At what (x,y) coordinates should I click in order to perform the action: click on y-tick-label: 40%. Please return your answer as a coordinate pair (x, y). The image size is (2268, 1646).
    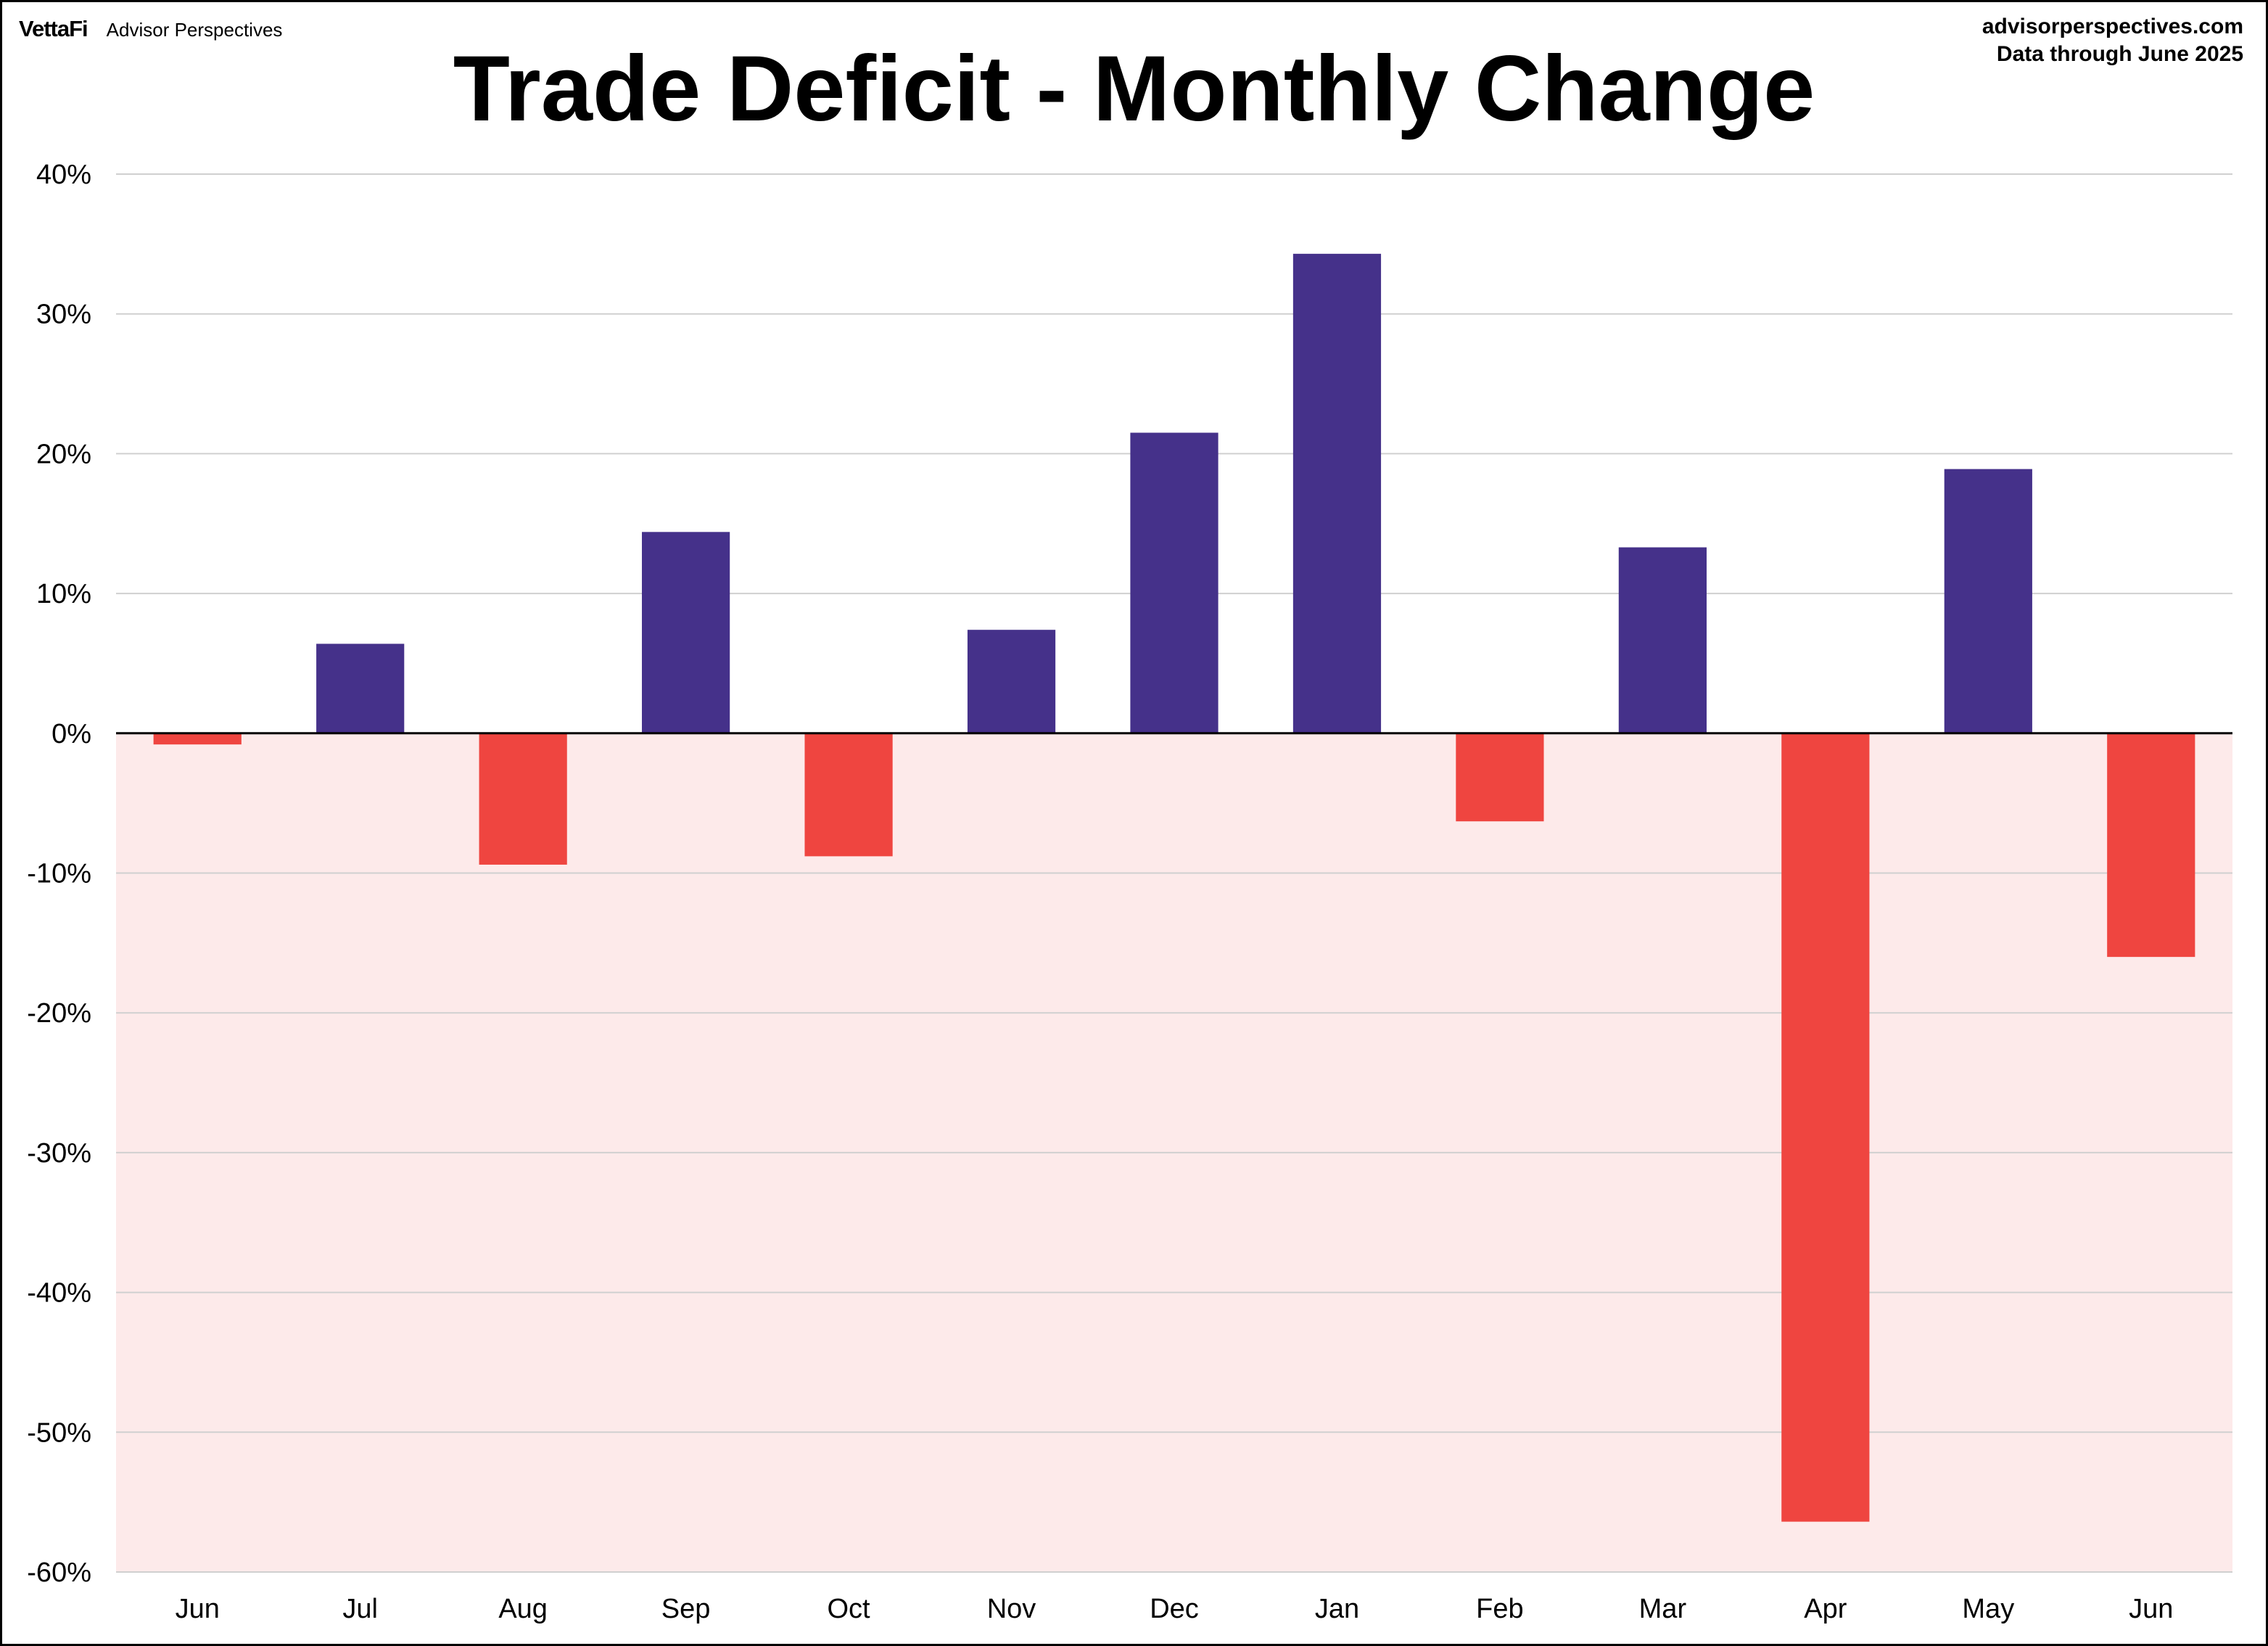
    Looking at the image, I should click on (64, 175).